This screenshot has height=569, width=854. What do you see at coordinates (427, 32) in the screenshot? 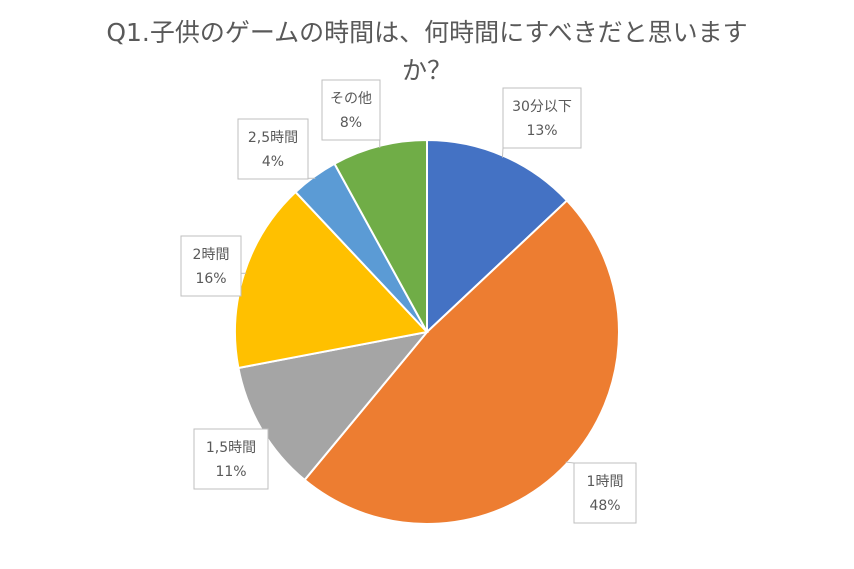
I see `chart-title-line-1: Q1.子供のゲームの時間は、何時間にすべきだと思います` at bounding box center [427, 32].